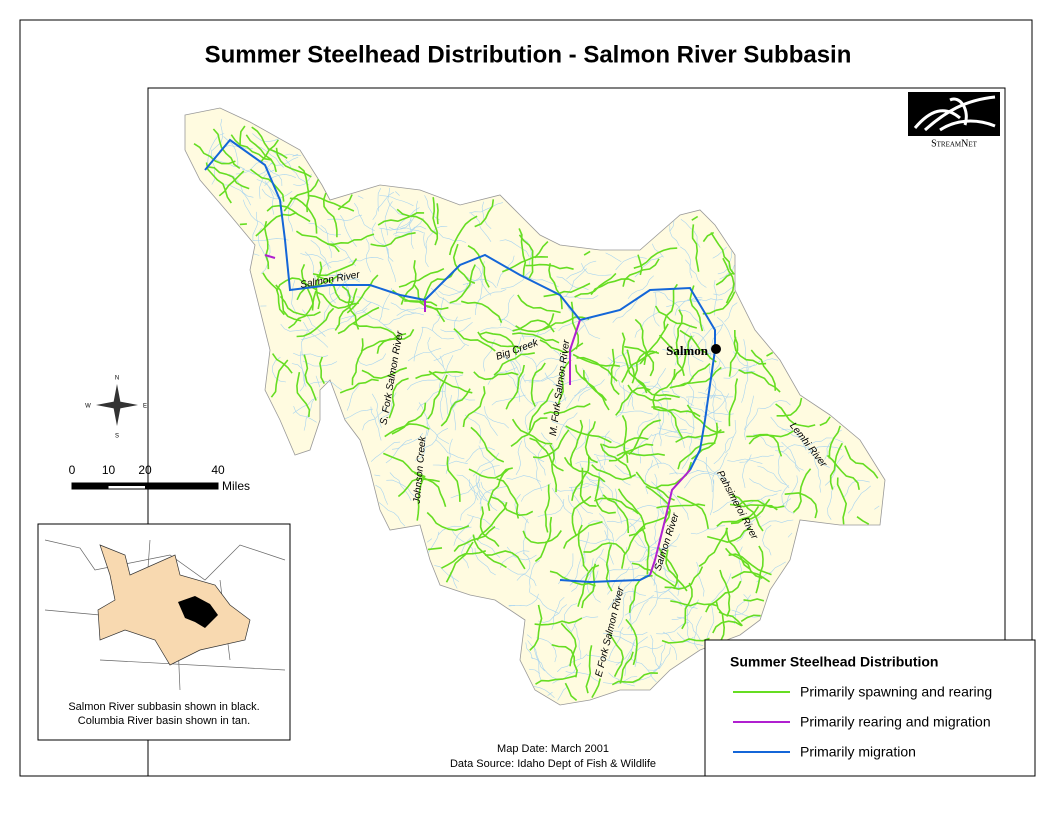  Describe the element at coordinates (218, 470) in the screenshot. I see `scale-label: 40` at that location.